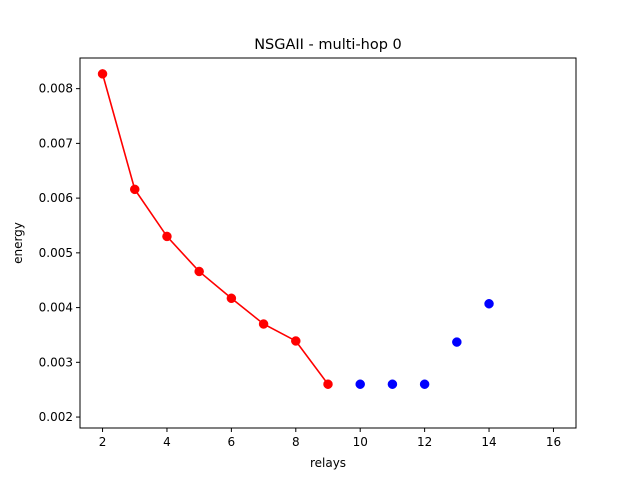  I want to click on x-tick-label: 16, so click(553, 442).